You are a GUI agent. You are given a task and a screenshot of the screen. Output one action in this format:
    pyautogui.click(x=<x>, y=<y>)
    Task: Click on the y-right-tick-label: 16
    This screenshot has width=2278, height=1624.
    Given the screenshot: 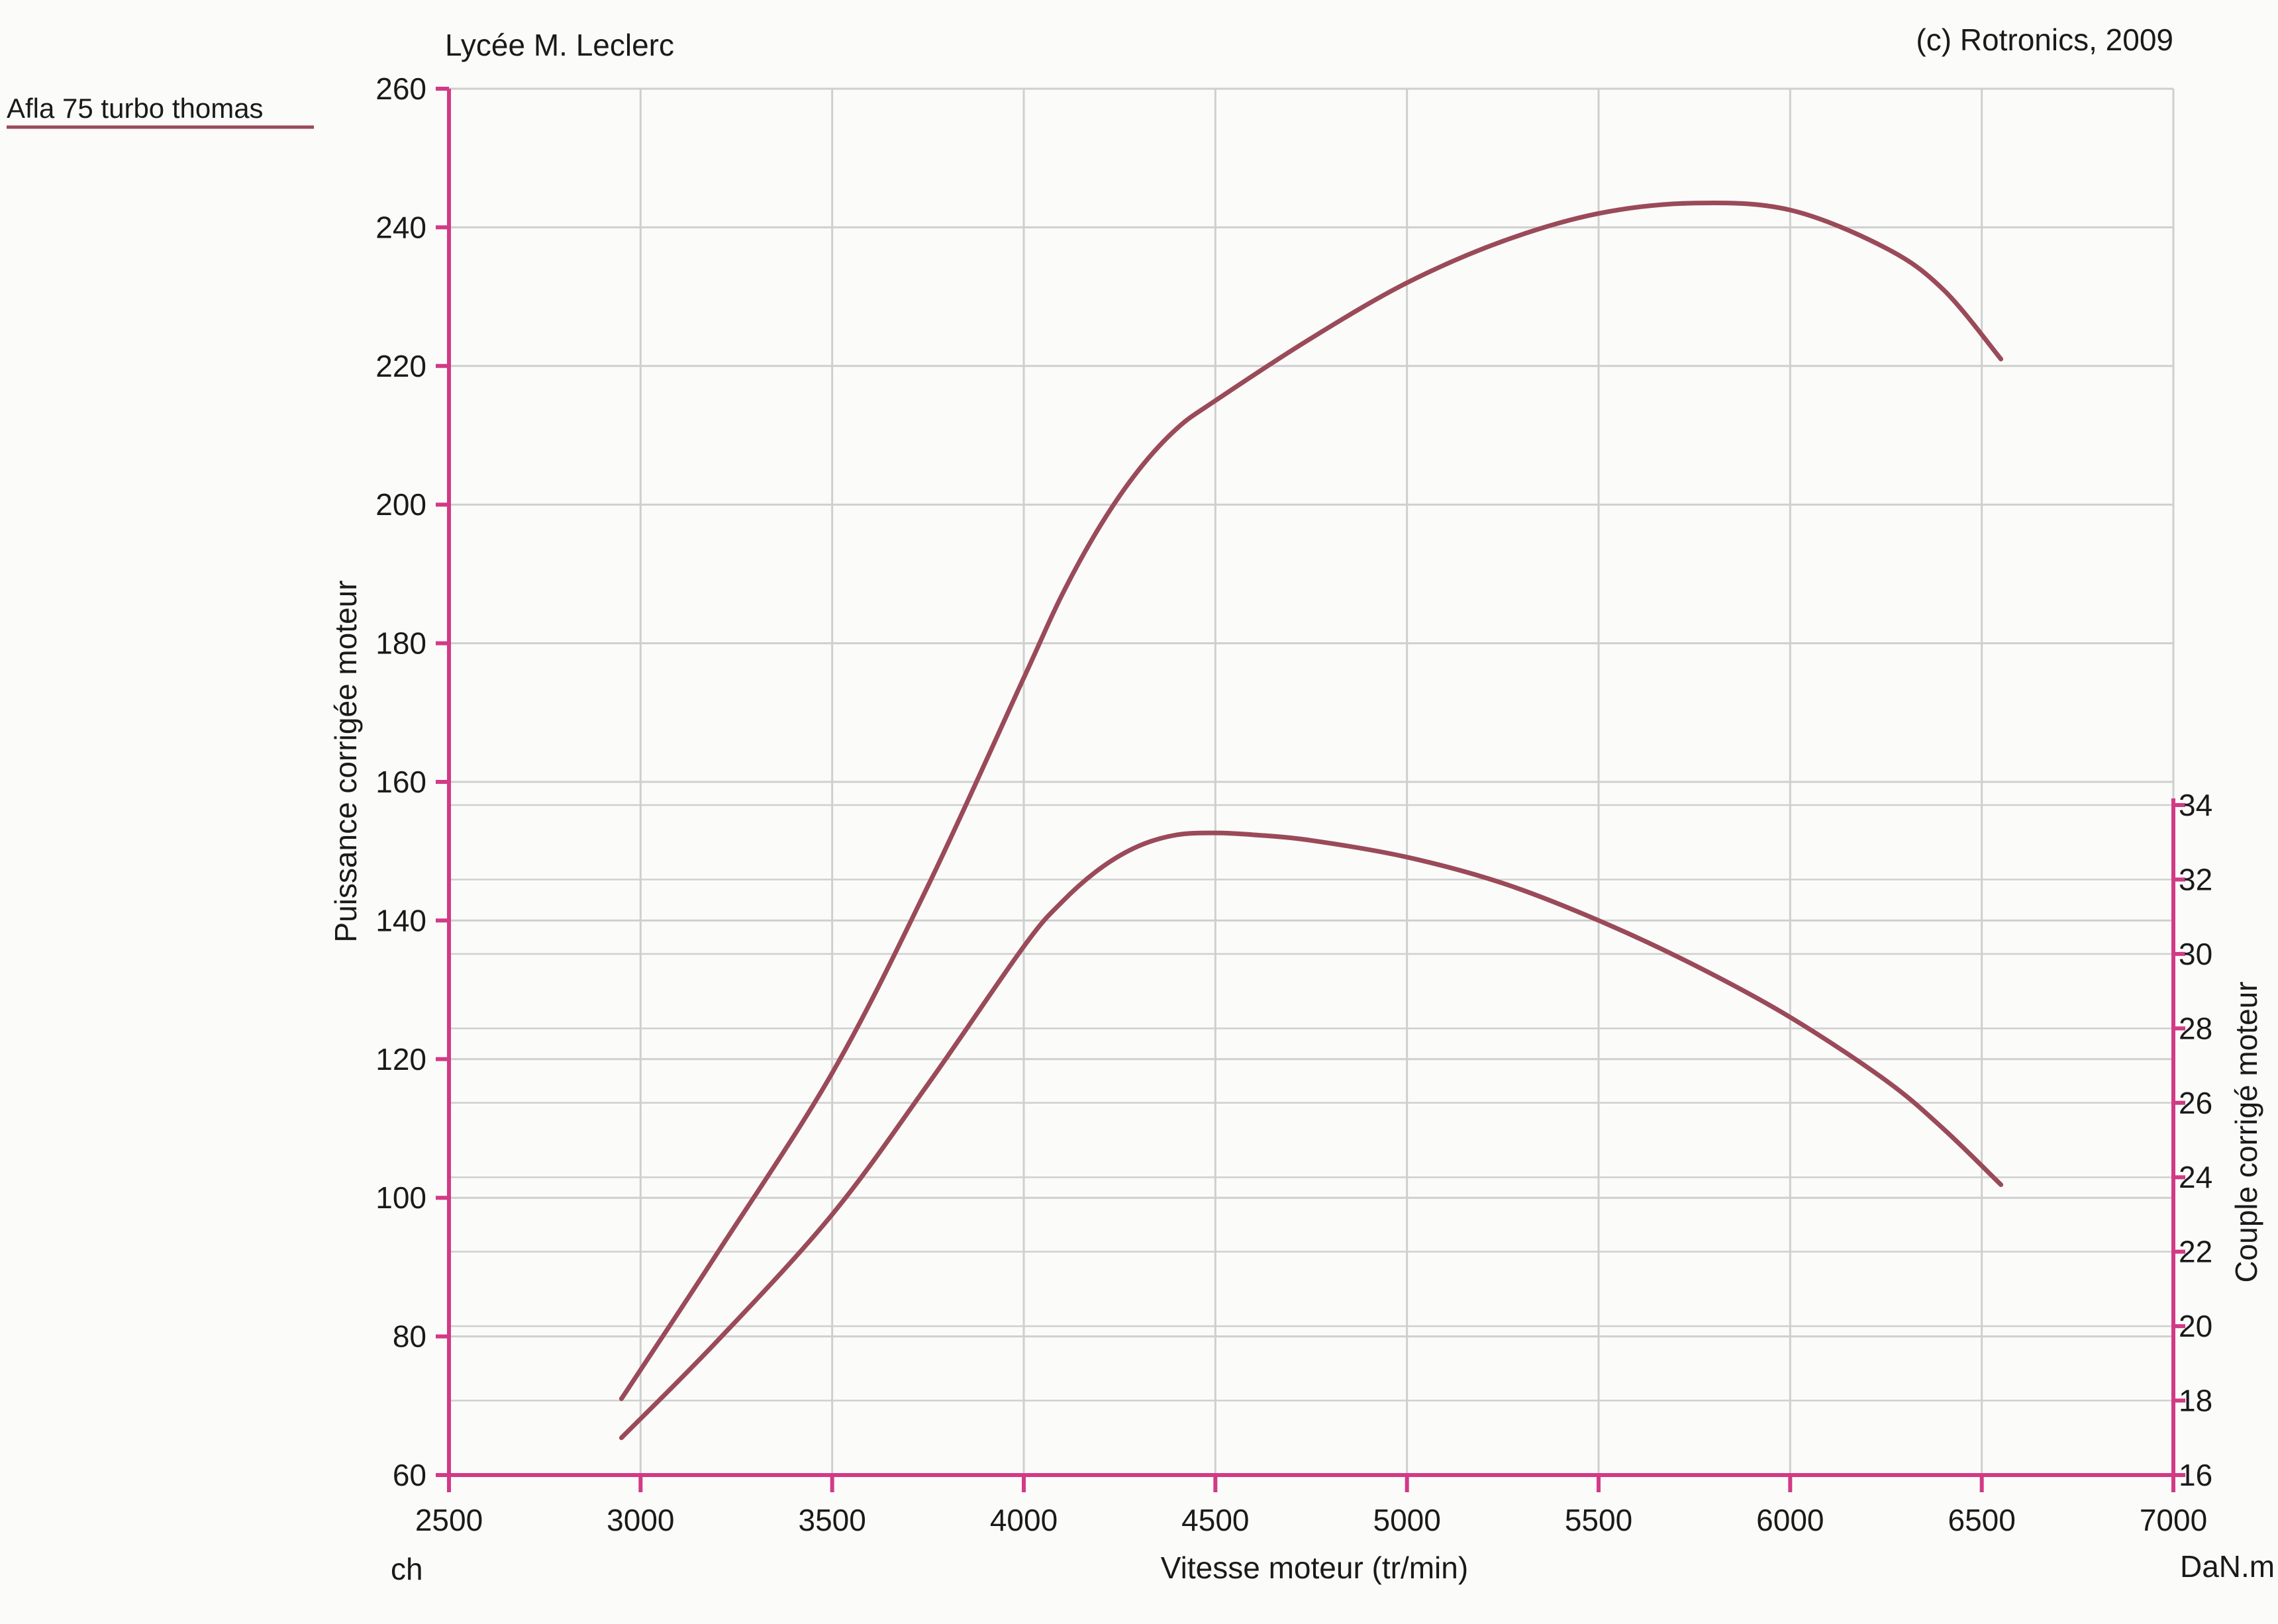 What is the action you would take?
    pyautogui.click(x=2195, y=1475)
    